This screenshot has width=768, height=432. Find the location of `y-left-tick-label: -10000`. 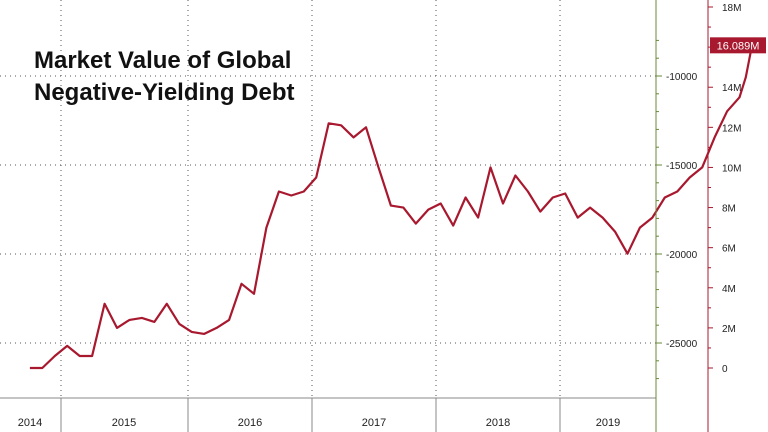

y-left-tick-label: -10000 is located at coordinates (682, 77).